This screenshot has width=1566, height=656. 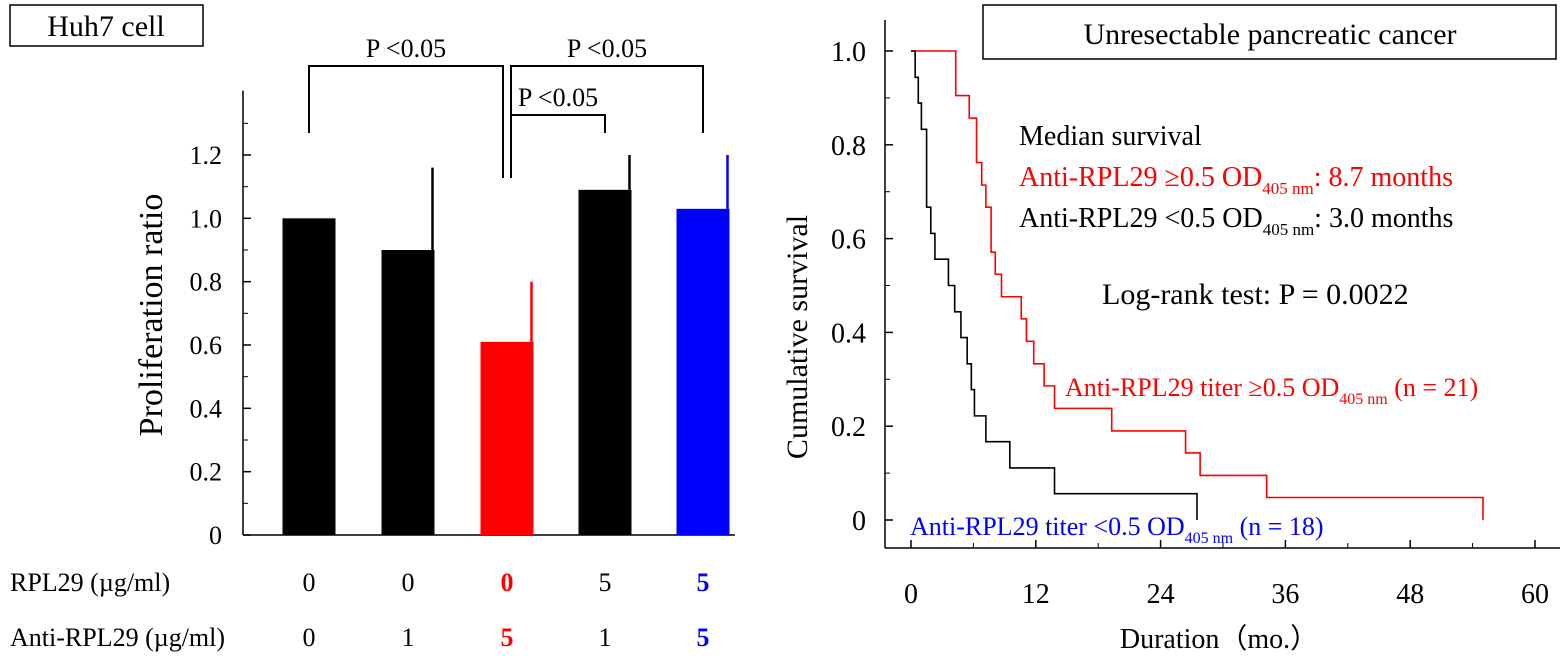 What do you see at coordinates (1036, 594) in the screenshot?
I see `survival-x-tick-label: 12` at bounding box center [1036, 594].